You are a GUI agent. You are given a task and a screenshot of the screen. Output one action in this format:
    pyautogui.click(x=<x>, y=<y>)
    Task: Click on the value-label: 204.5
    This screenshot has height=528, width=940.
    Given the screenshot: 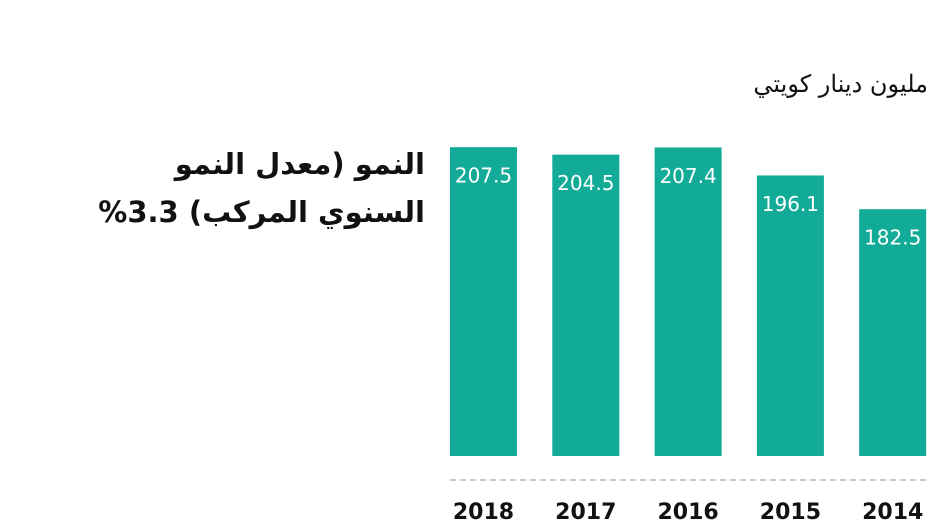 What is the action you would take?
    pyautogui.click(x=585, y=183)
    